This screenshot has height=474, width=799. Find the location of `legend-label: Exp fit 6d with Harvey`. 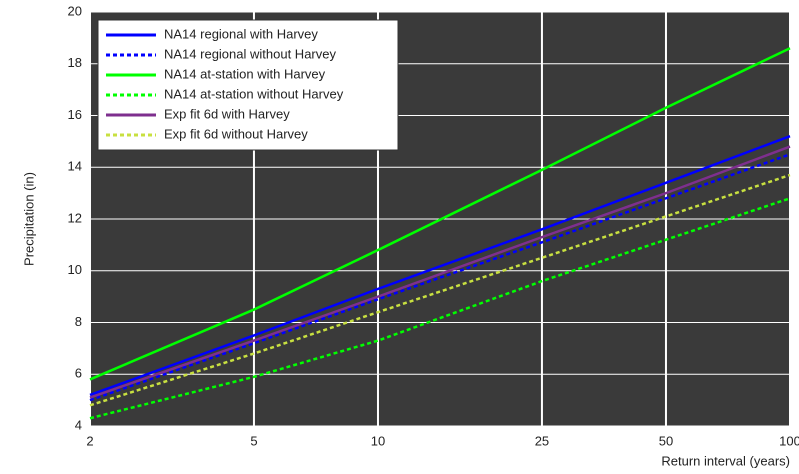

legend-label: Exp fit 6d with Harvey is located at coordinates (227, 113).